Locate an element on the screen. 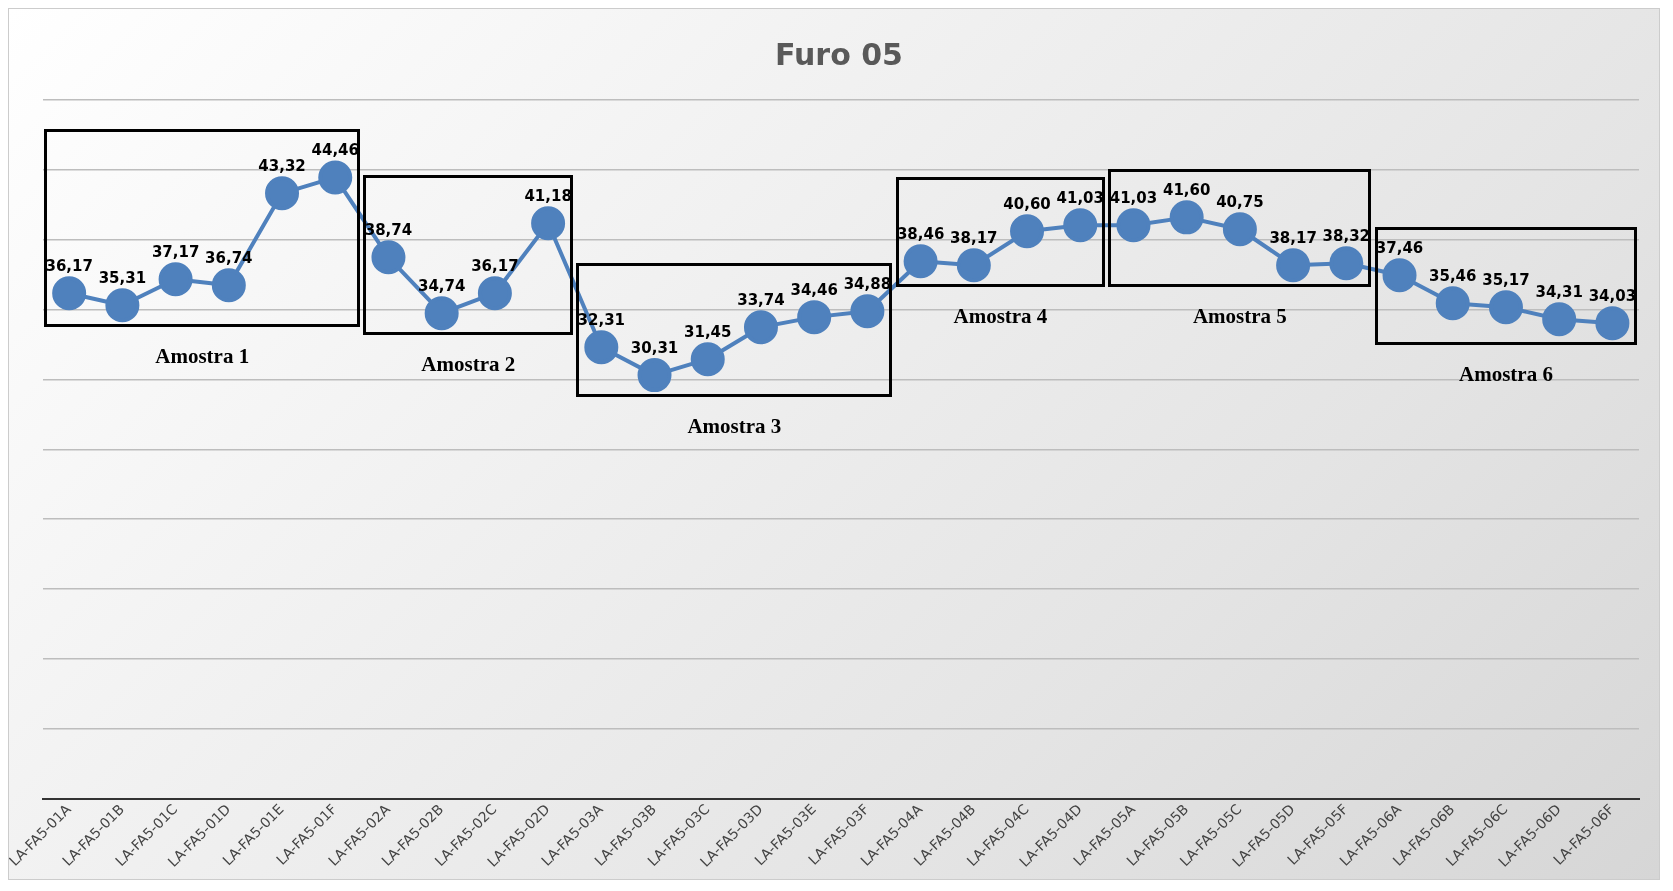 Image resolution: width=1673 pixels, height=891 pixels. data-label: 31,45 is located at coordinates (708, 332).